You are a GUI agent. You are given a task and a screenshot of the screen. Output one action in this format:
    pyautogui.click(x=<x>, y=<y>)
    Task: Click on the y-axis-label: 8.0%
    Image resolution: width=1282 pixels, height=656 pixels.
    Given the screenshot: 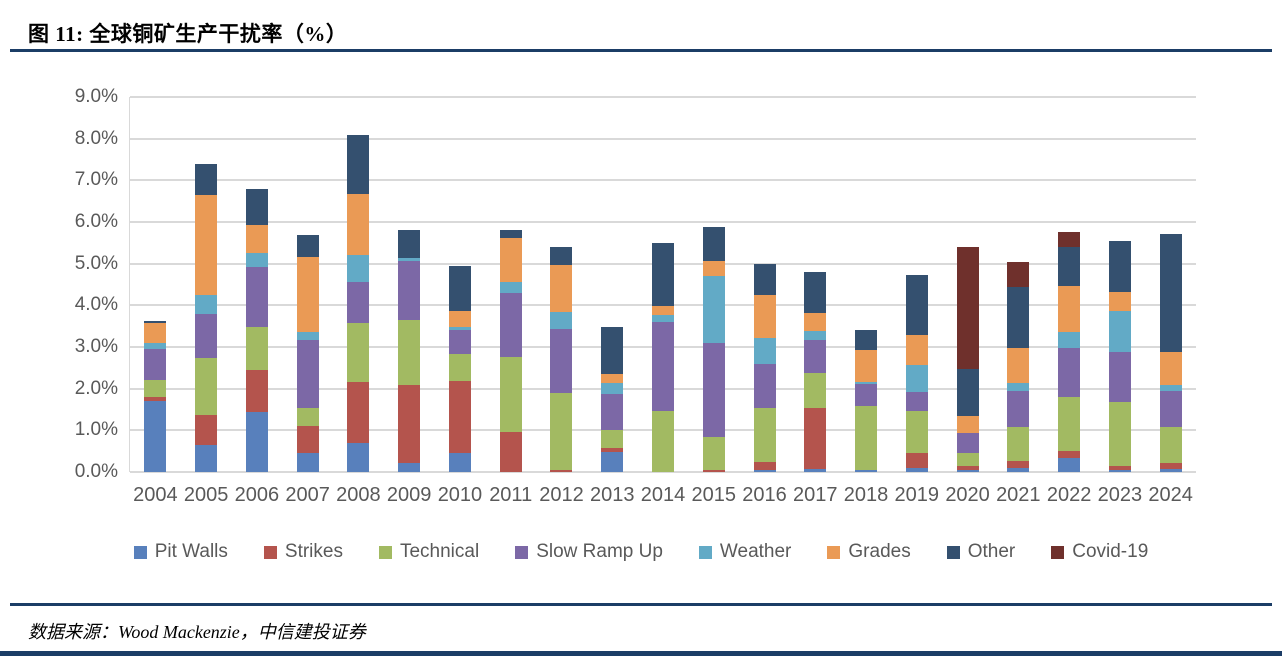 What is the action you would take?
    pyautogui.click(x=96, y=138)
    